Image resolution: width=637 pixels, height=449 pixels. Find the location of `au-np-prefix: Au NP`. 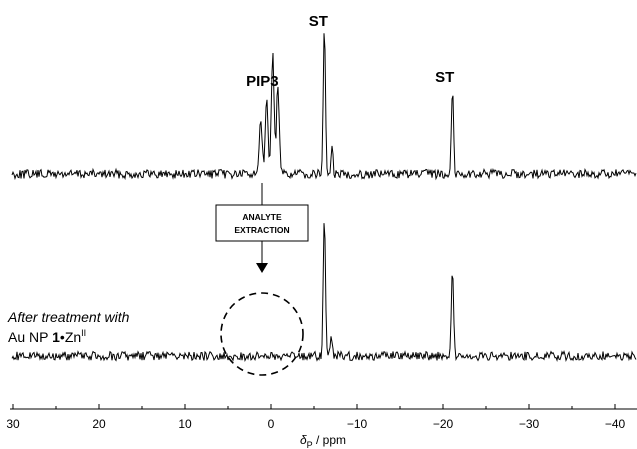

au-np-prefix: Au NP is located at coordinates (30, 337).